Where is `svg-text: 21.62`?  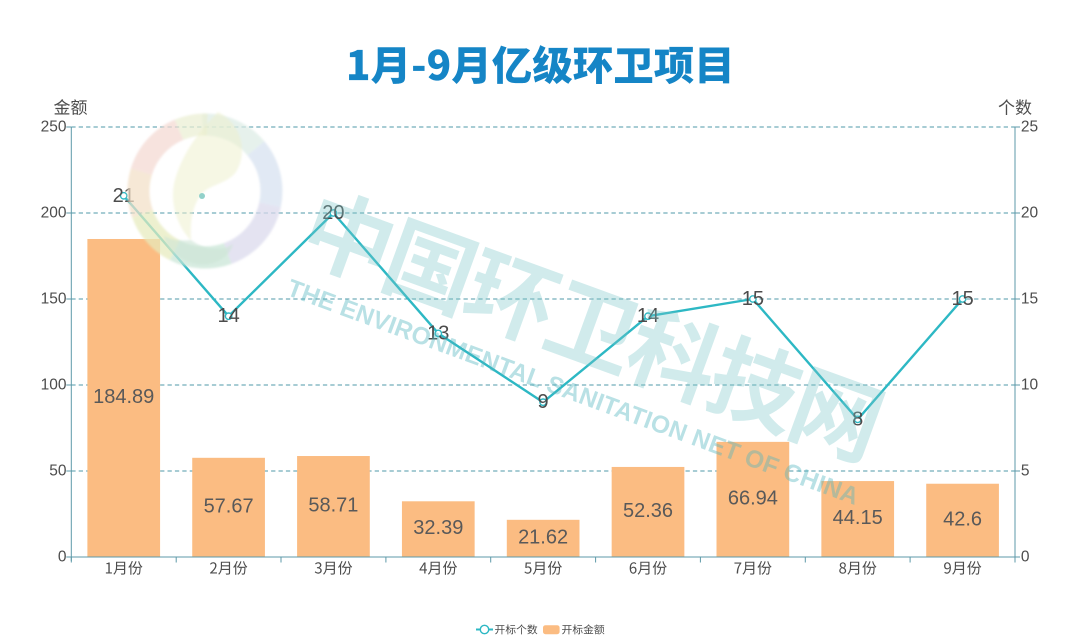 svg-text: 21.62 is located at coordinates (543, 537).